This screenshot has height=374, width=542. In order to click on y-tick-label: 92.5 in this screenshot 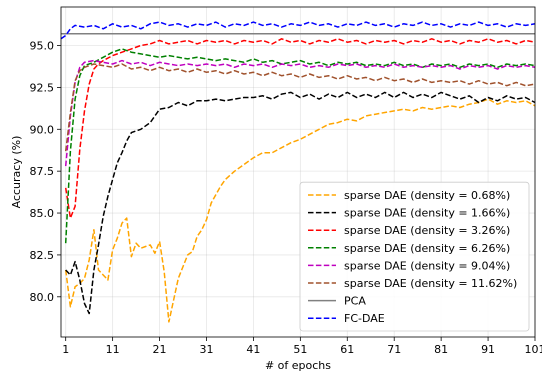, I will do `click(42, 87)`.